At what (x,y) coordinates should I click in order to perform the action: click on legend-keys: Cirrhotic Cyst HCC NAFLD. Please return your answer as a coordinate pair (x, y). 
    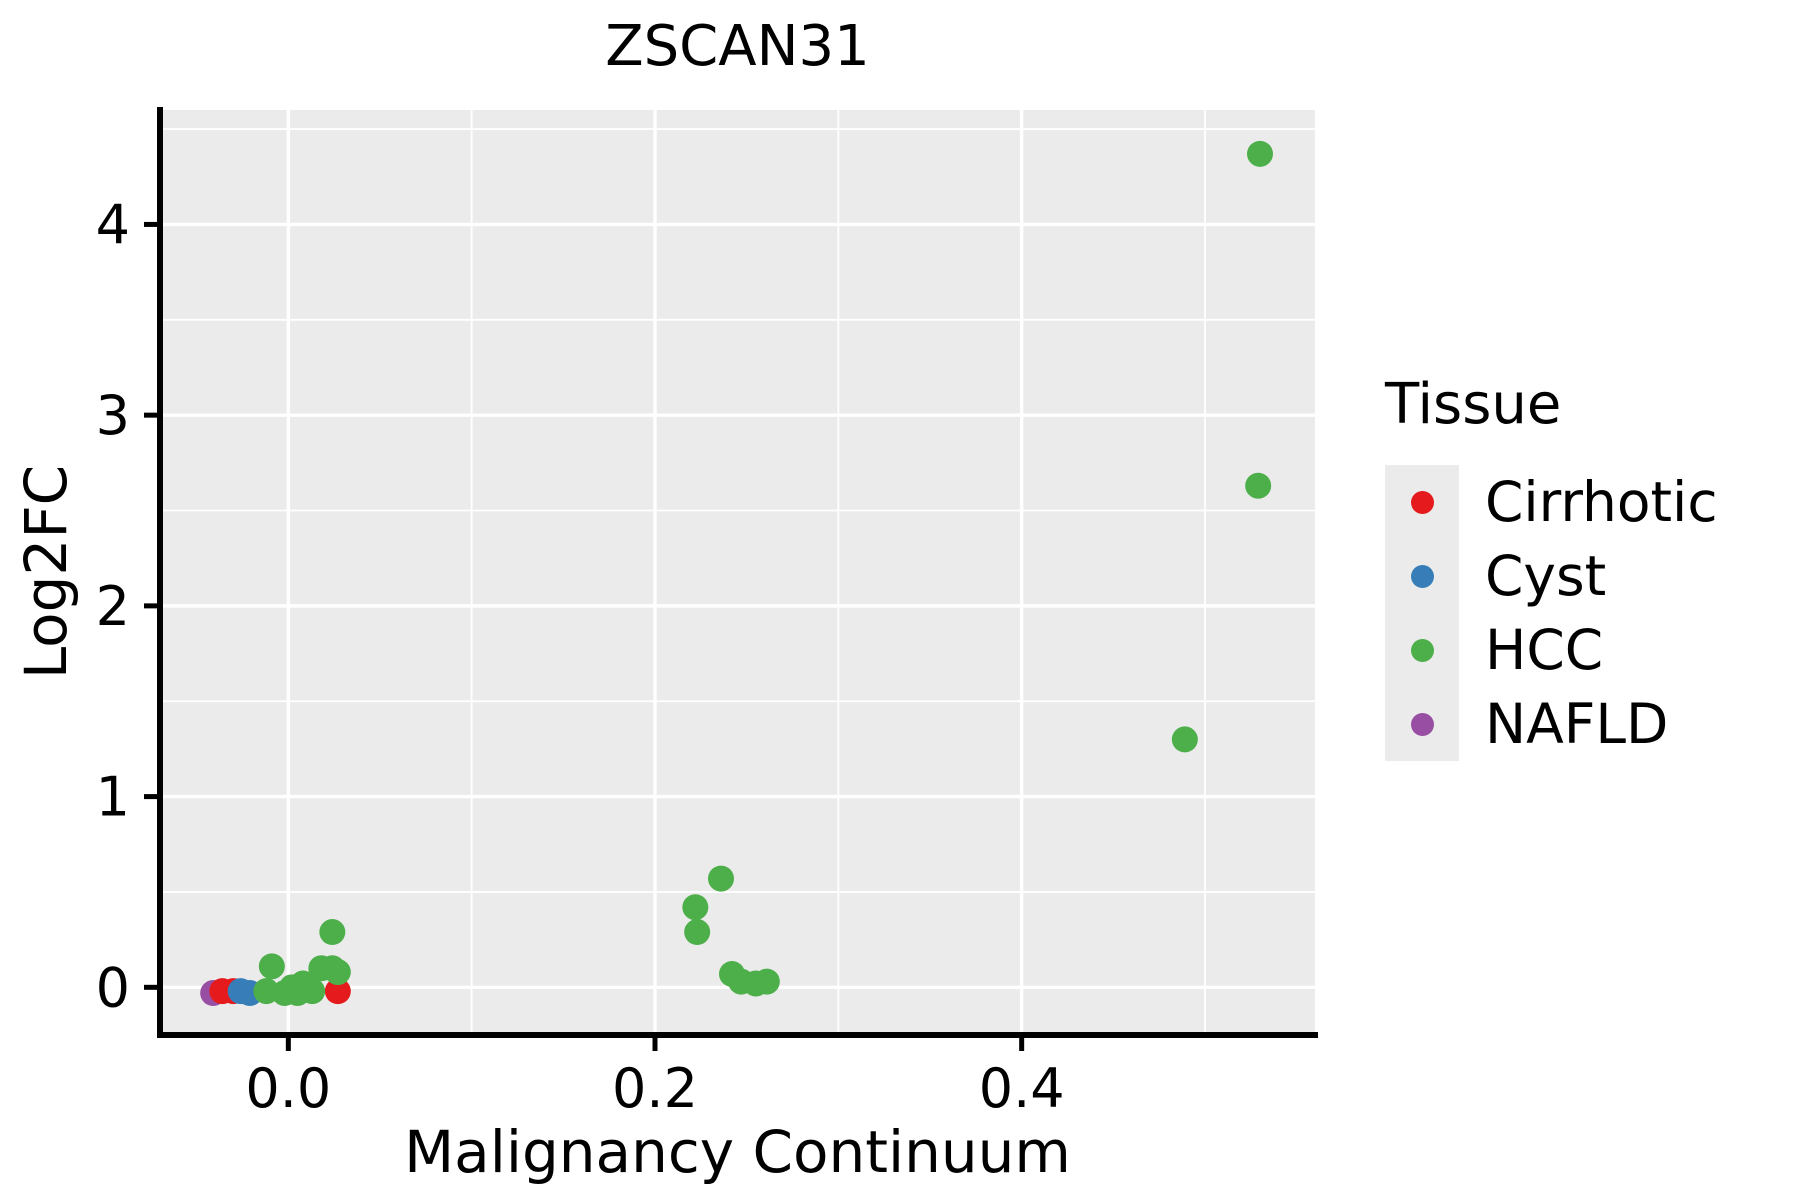
    Looking at the image, I should click on (1551, 613).